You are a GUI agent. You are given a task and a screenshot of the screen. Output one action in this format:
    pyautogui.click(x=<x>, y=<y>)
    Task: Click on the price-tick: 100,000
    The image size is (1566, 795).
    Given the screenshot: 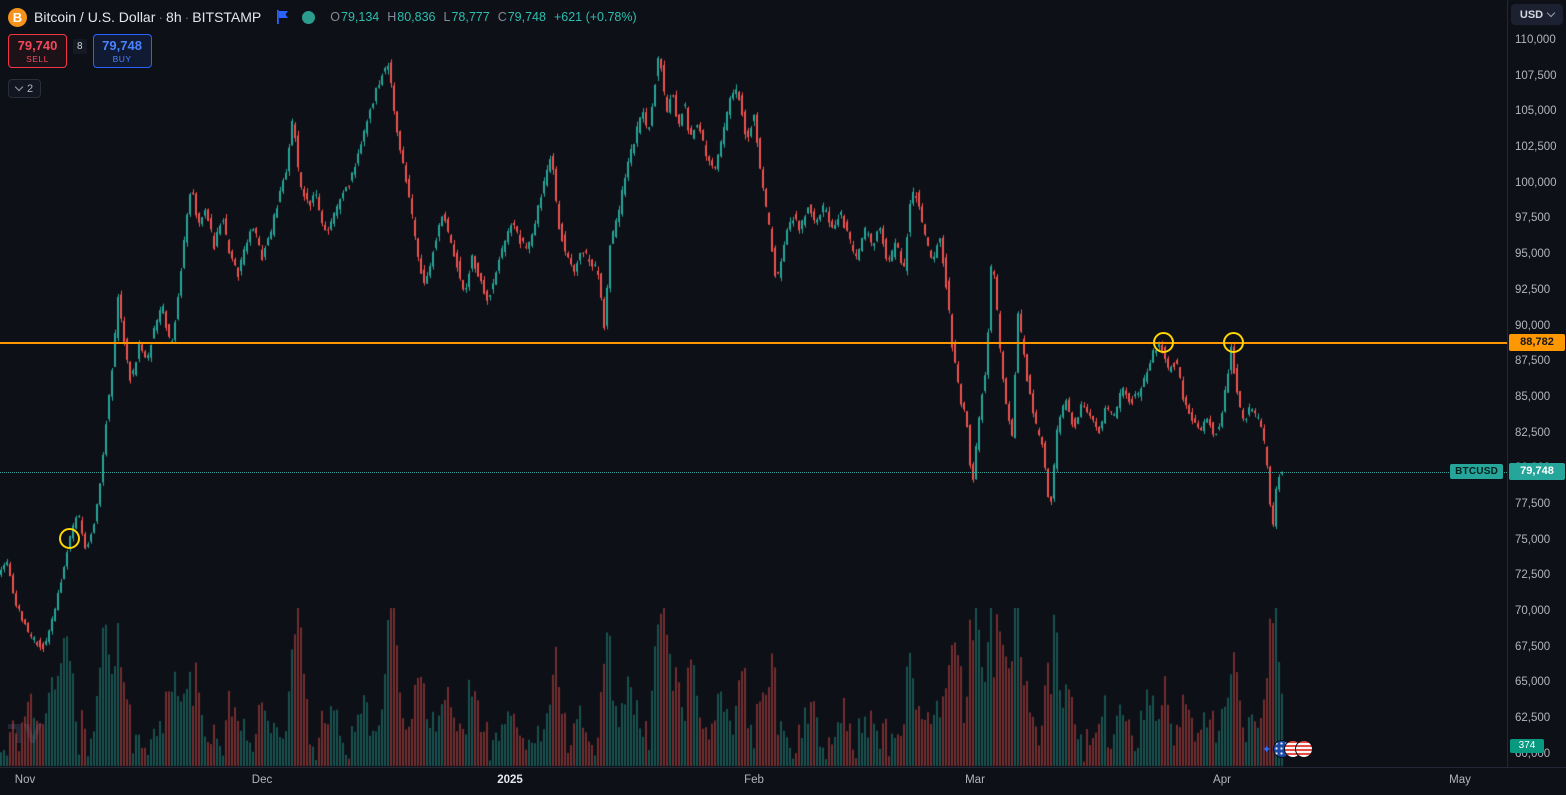 What is the action you would take?
    pyautogui.click(x=1536, y=182)
    